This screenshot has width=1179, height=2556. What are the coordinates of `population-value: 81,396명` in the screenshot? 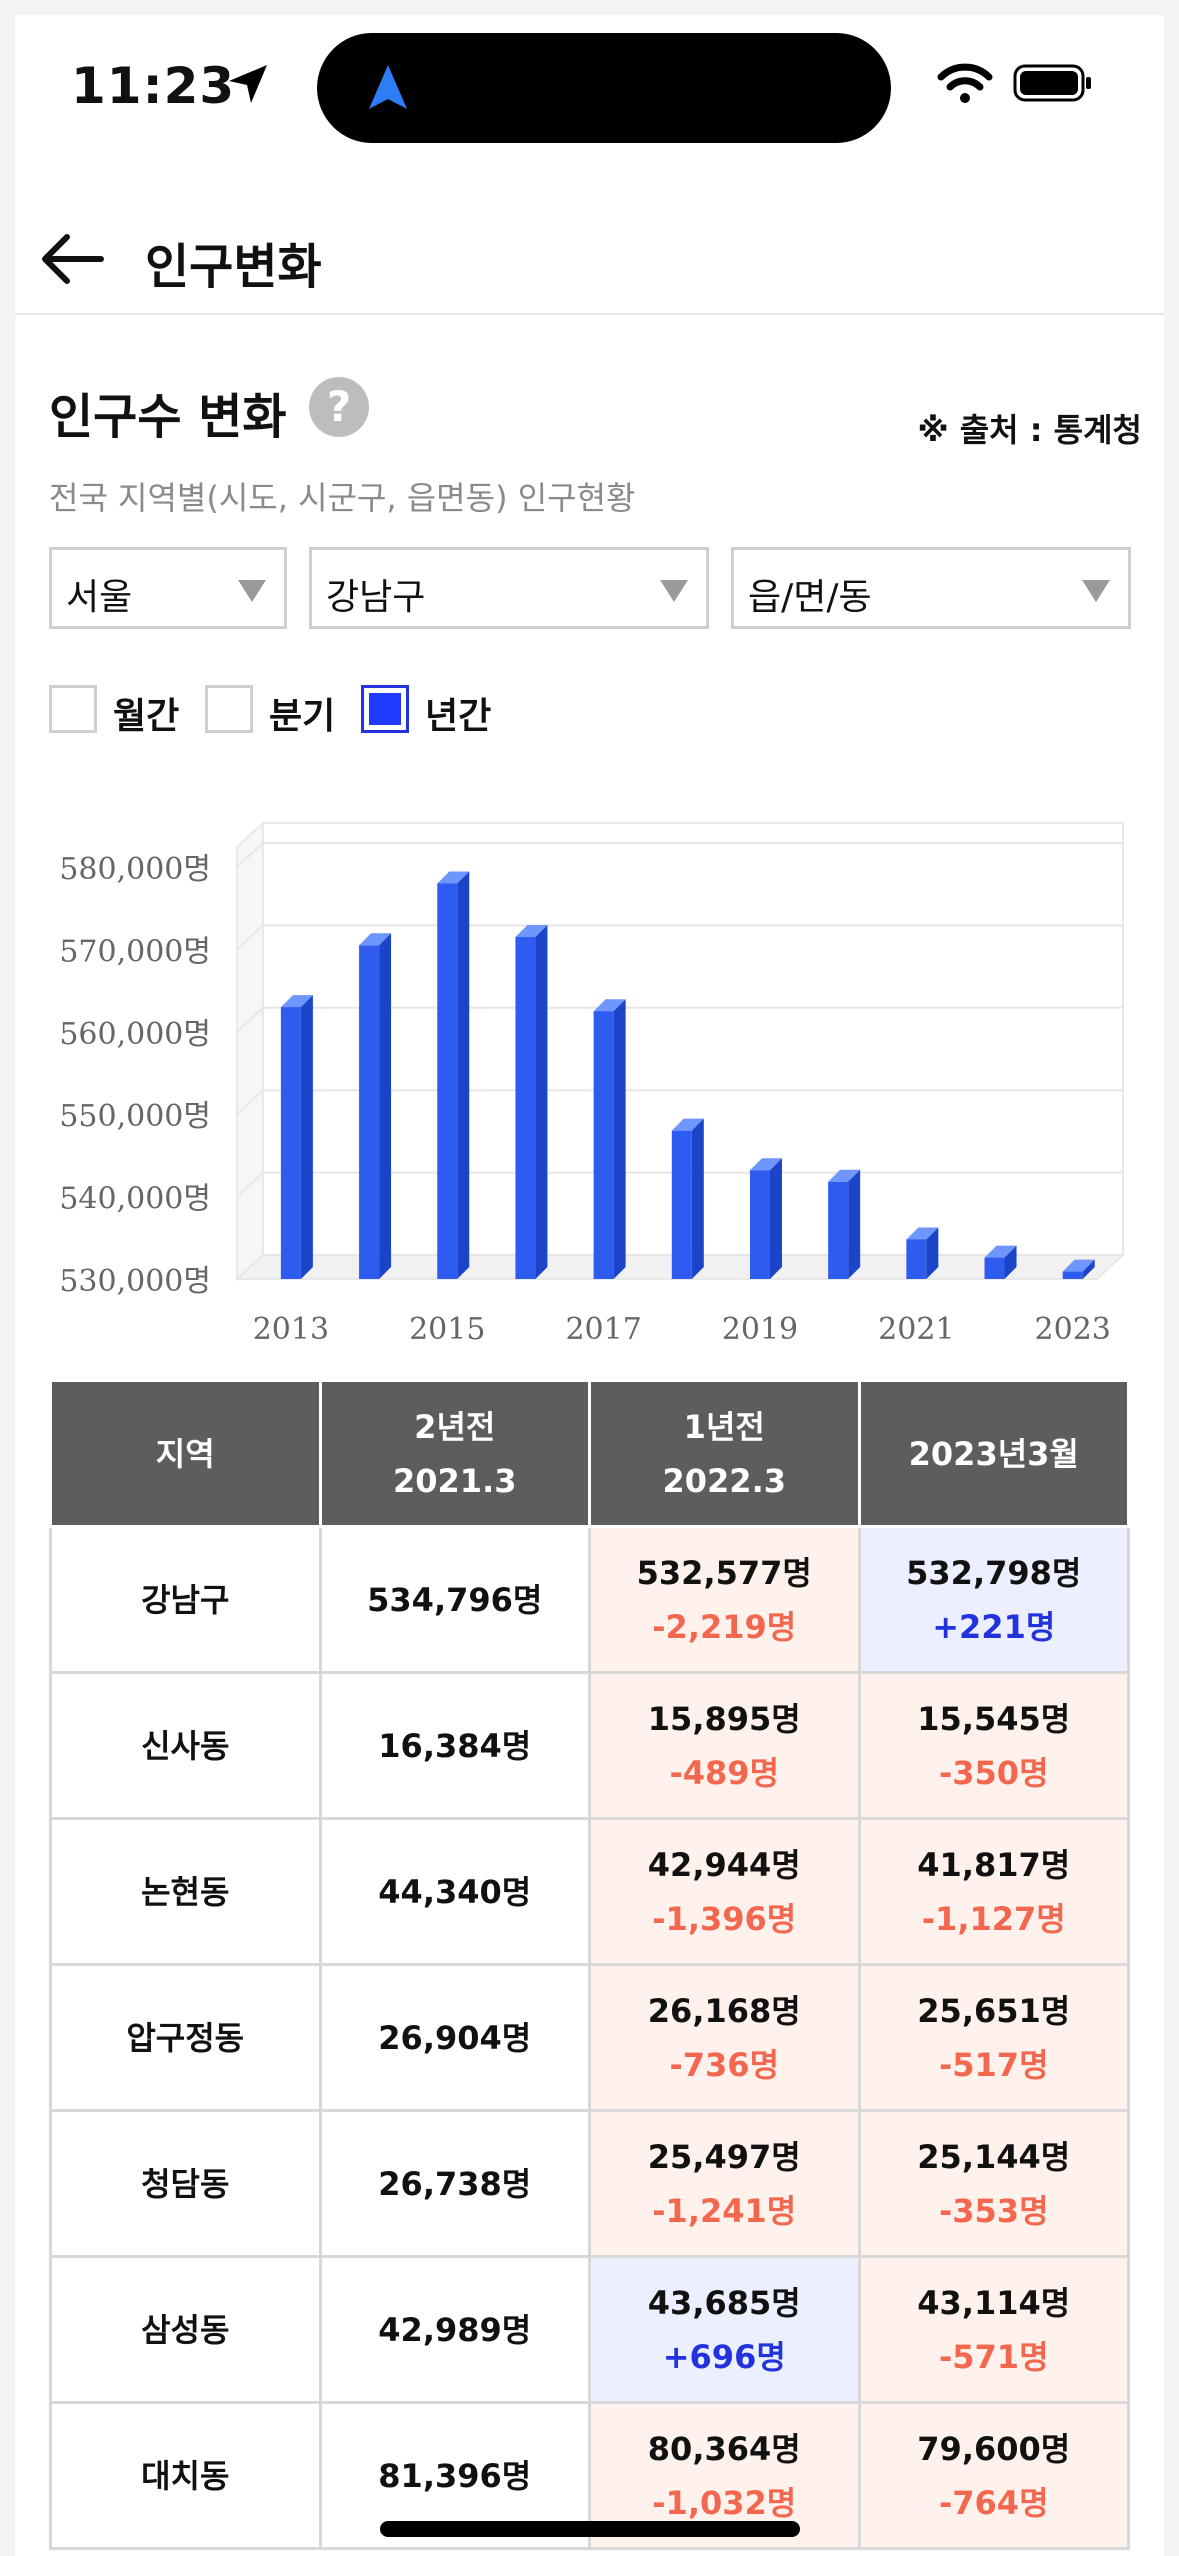 It's located at (455, 2475).